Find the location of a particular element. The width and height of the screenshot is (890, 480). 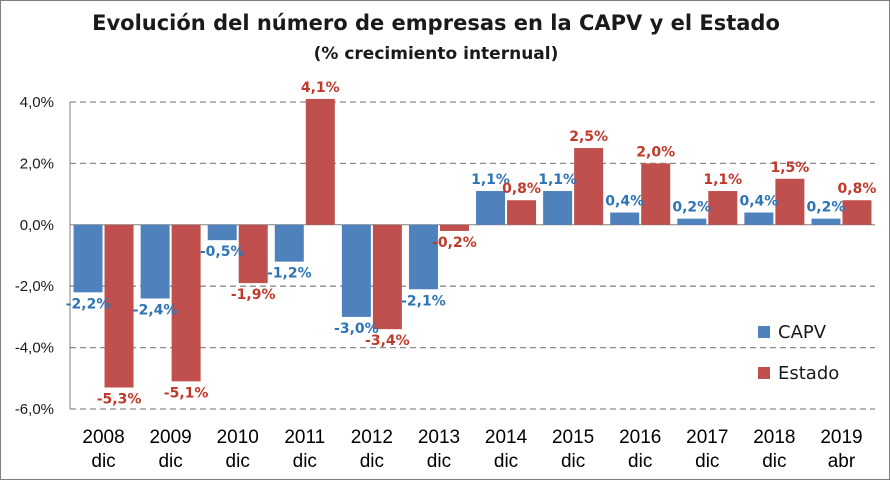

bar-estado-2014 is located at coordinates (522, 212).